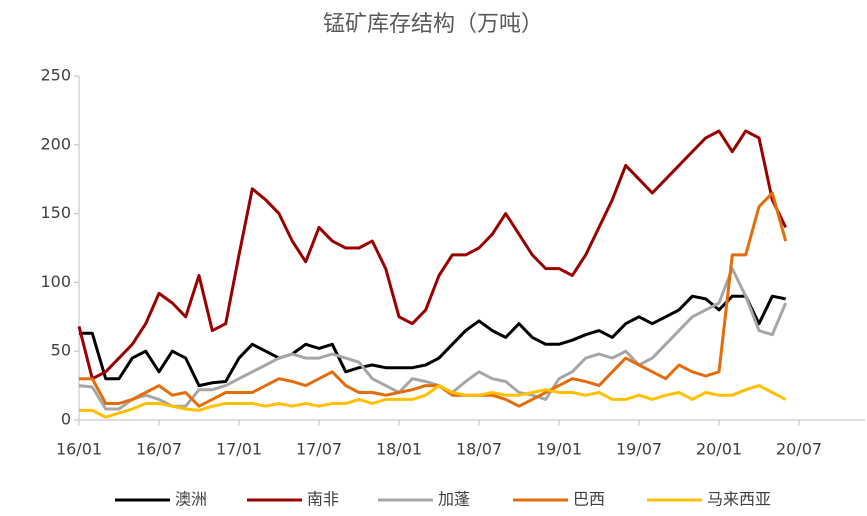  Describe the element at coordinates (55, 212) in the screenshot. I see `y-tick-label: 150` at that location.